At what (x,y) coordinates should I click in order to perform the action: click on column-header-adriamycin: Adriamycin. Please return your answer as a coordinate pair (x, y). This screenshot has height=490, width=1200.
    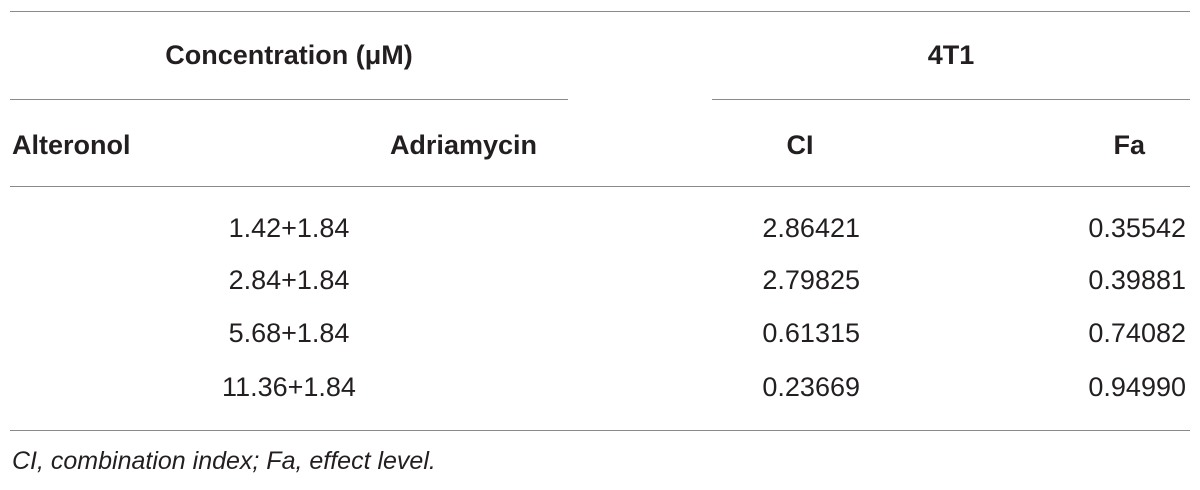
    Looking at the image, I should click on (463, 145).